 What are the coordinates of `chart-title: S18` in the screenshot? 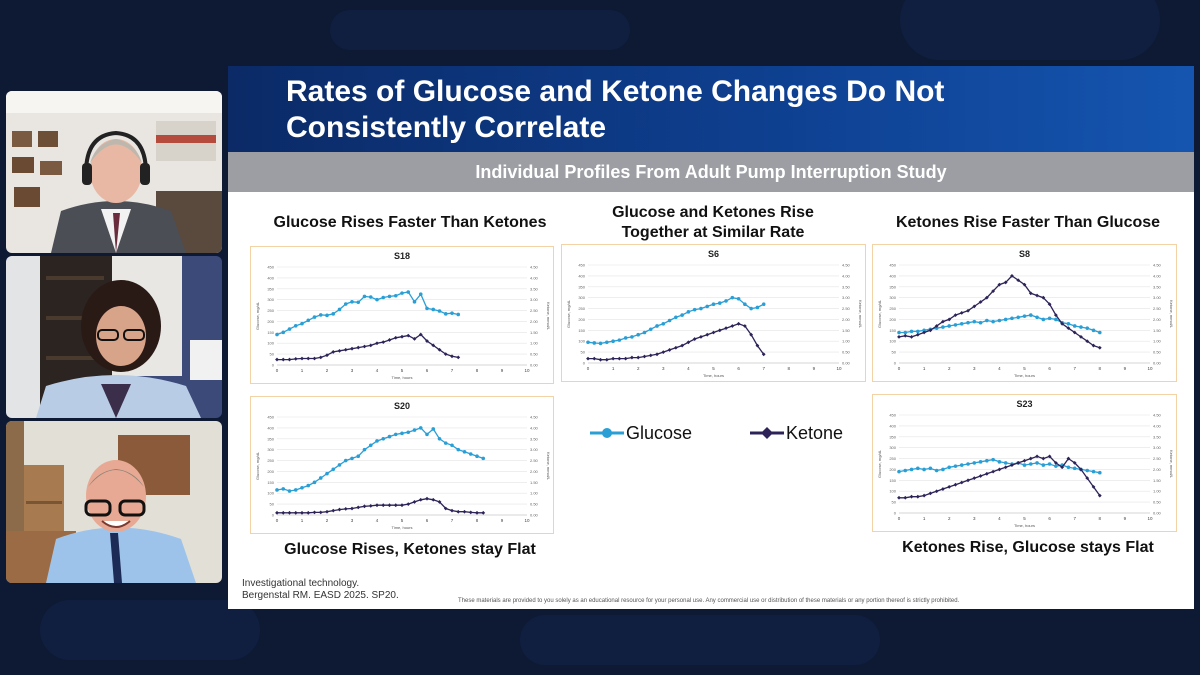 It's located at (402, 256).